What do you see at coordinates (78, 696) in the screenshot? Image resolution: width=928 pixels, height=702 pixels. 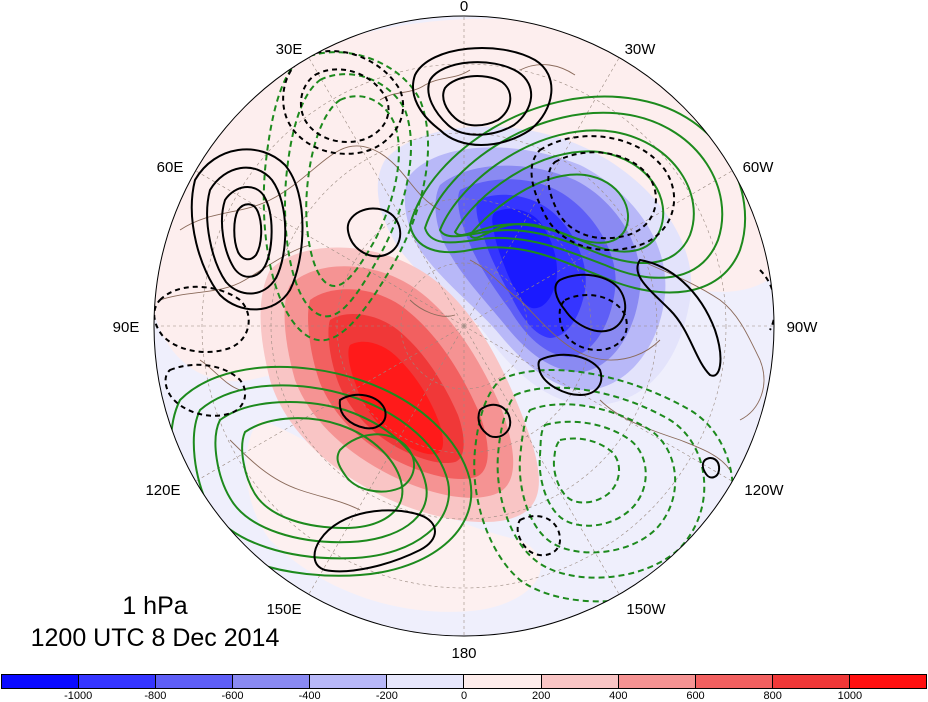 I see `colorbar-tick-label: -1000` at bounding box center [78, 696].